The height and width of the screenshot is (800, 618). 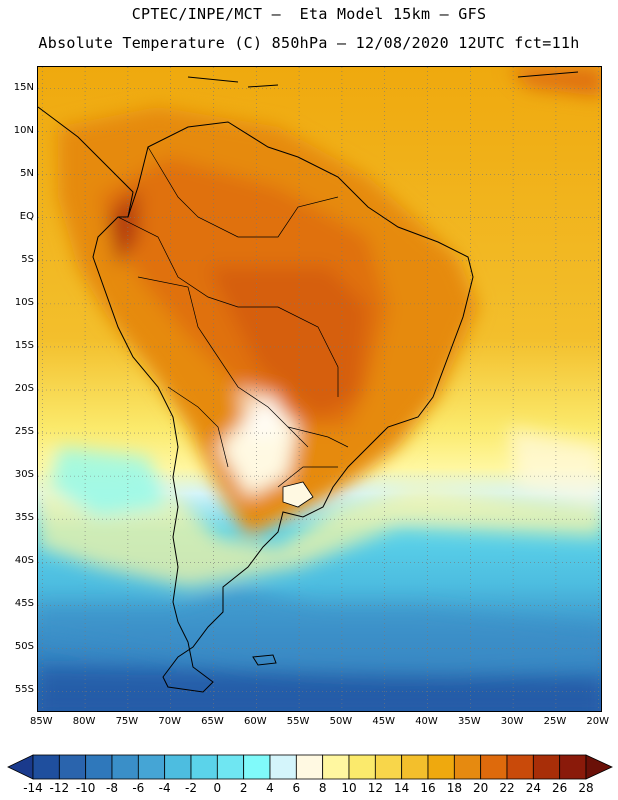 I want to click on colorbar-label: 12, so click(x=375, y=788).